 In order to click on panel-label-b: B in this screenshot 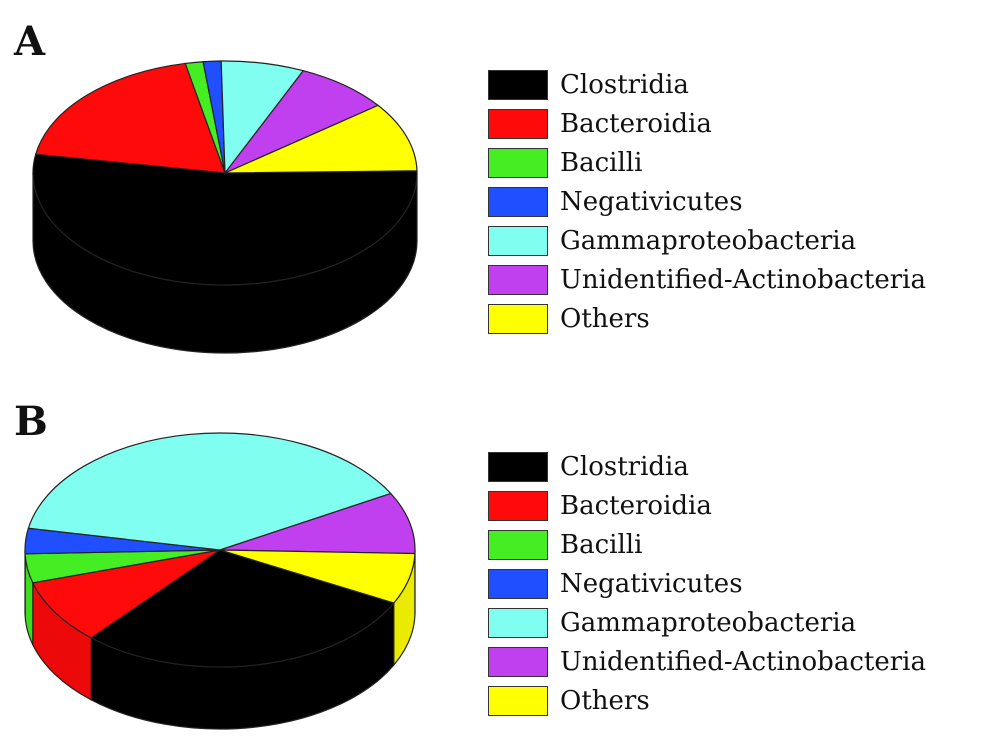, I will do `click(31, 421)`.